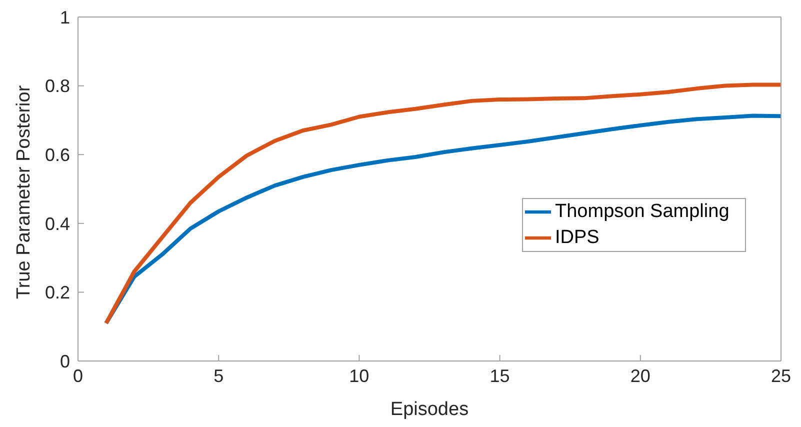 This screenshot has height=427, width=801. I want to click on y-tick-label: 0.4, so click(57, 224).